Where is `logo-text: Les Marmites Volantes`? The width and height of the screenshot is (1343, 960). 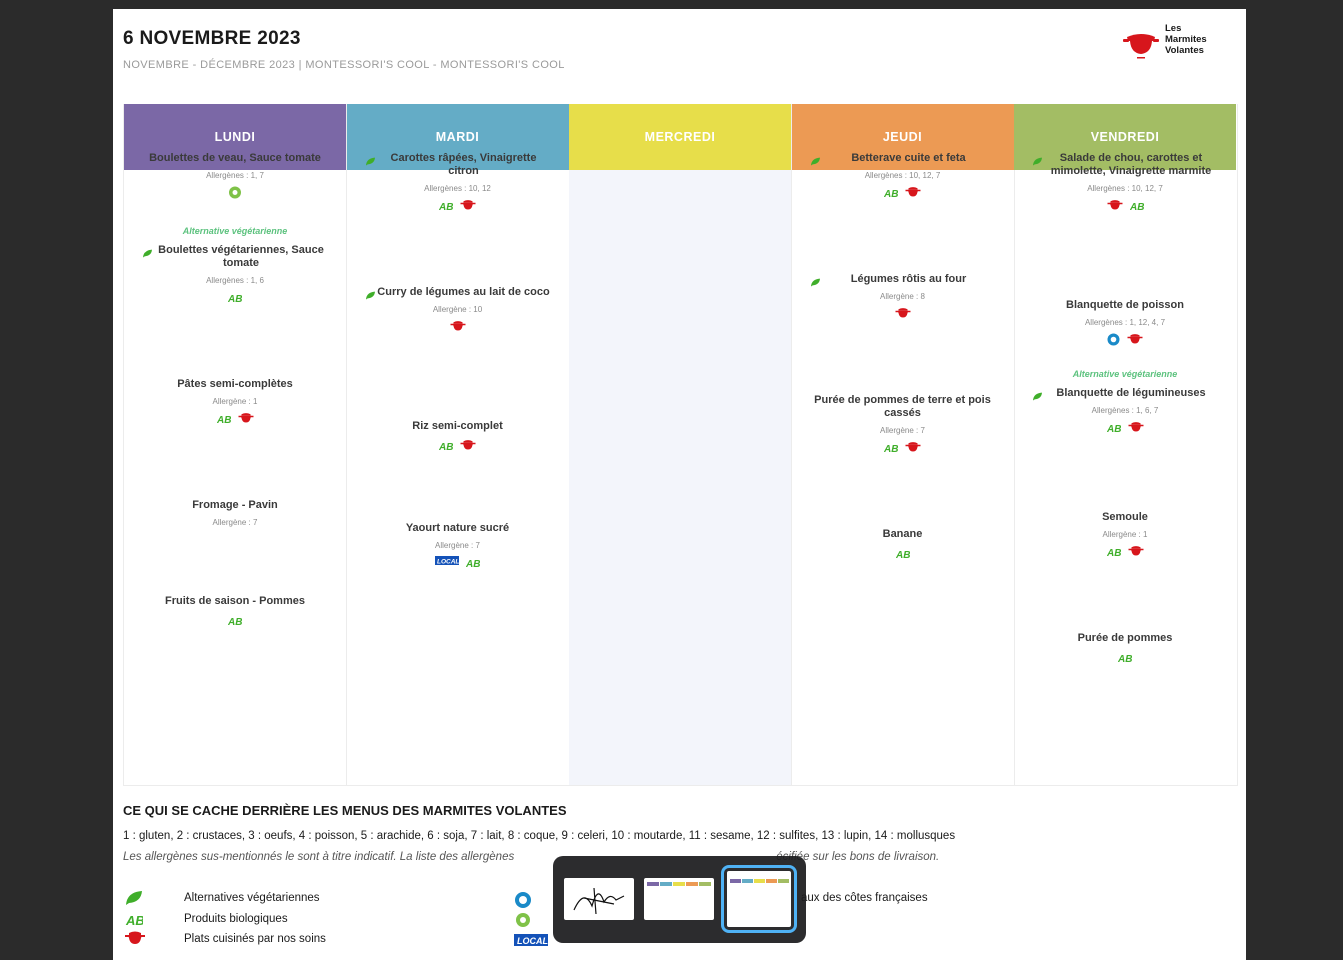 logo-text: Les Marmites Volantes is located at coordinates (1186, 39).